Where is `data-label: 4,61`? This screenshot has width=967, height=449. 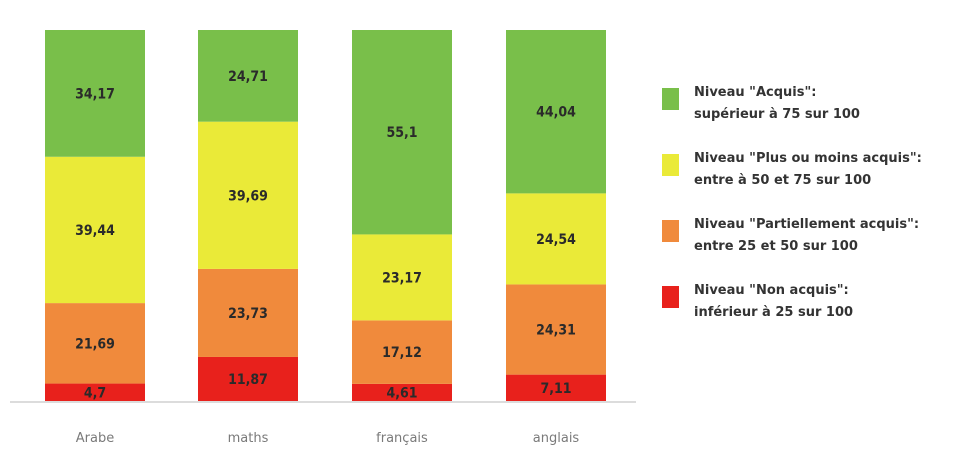
data-label: 4,61 is located at coordinates (401, 393).